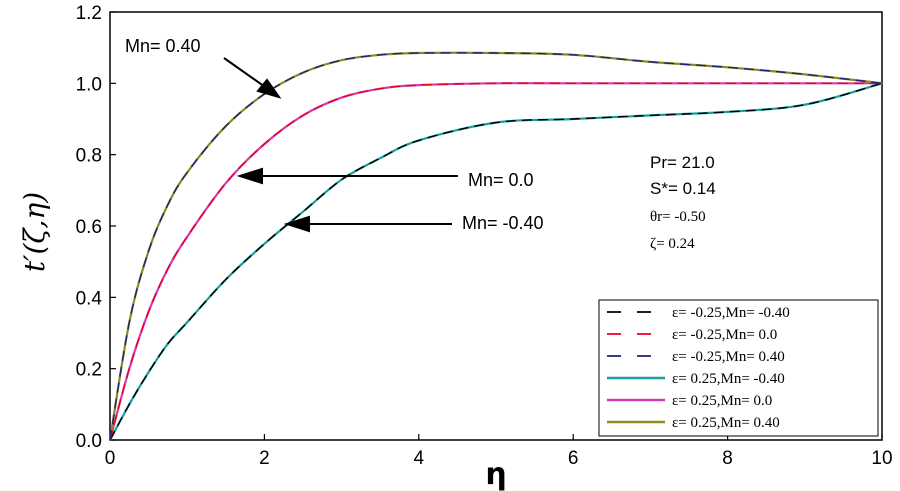 This screenshot has width=900, height=491. What do you see at coordinates (89, 156) in the screenshot?
I see `y-tick-label: 0.8` at bounding box center [89, 156].